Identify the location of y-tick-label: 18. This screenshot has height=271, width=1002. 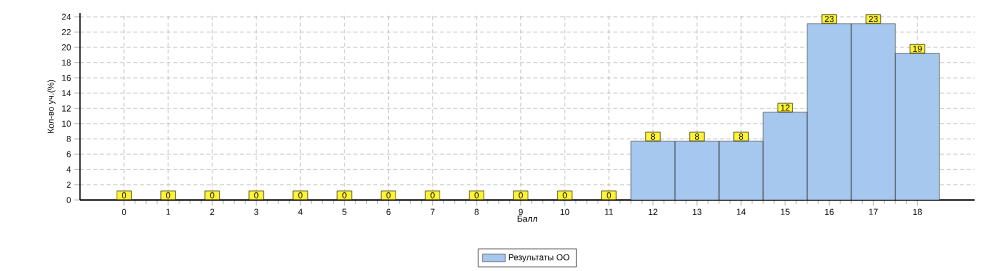
(66, 62).